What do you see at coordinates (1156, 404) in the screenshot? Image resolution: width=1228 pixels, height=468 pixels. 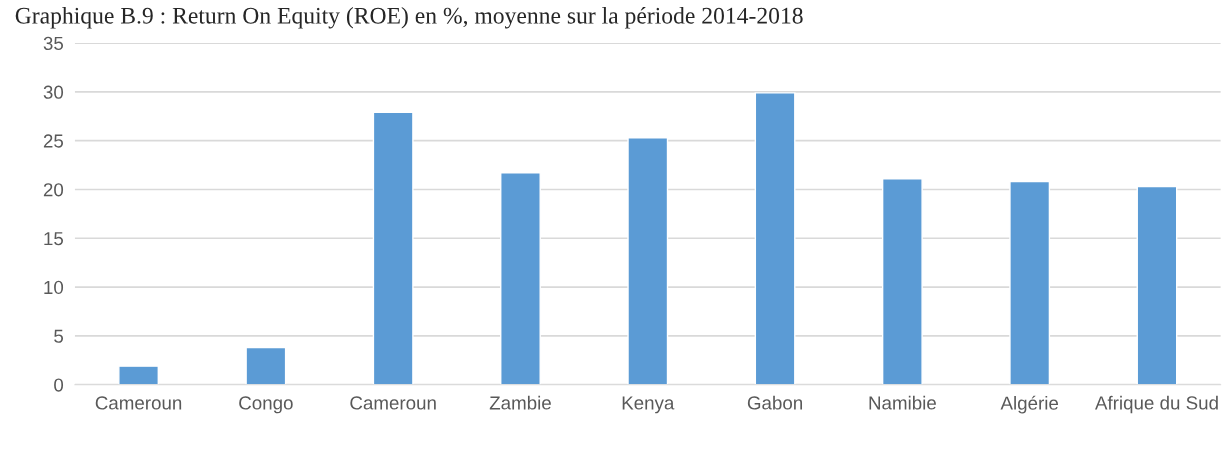 I see `x-tick-label: Afrique du Sud` at bounding box center [1156, 404].